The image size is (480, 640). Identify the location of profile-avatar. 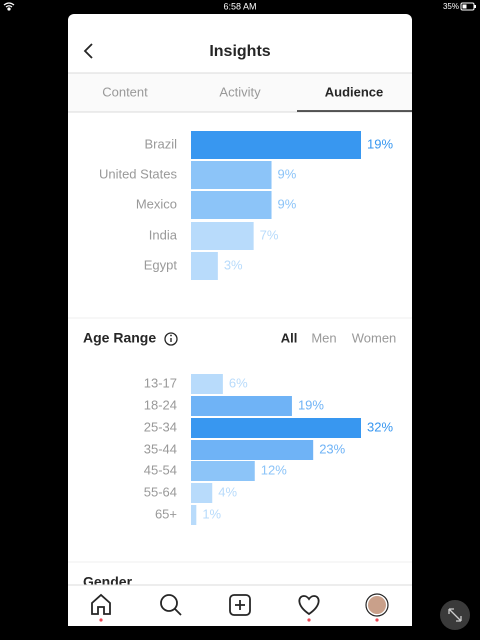
(377, 605).